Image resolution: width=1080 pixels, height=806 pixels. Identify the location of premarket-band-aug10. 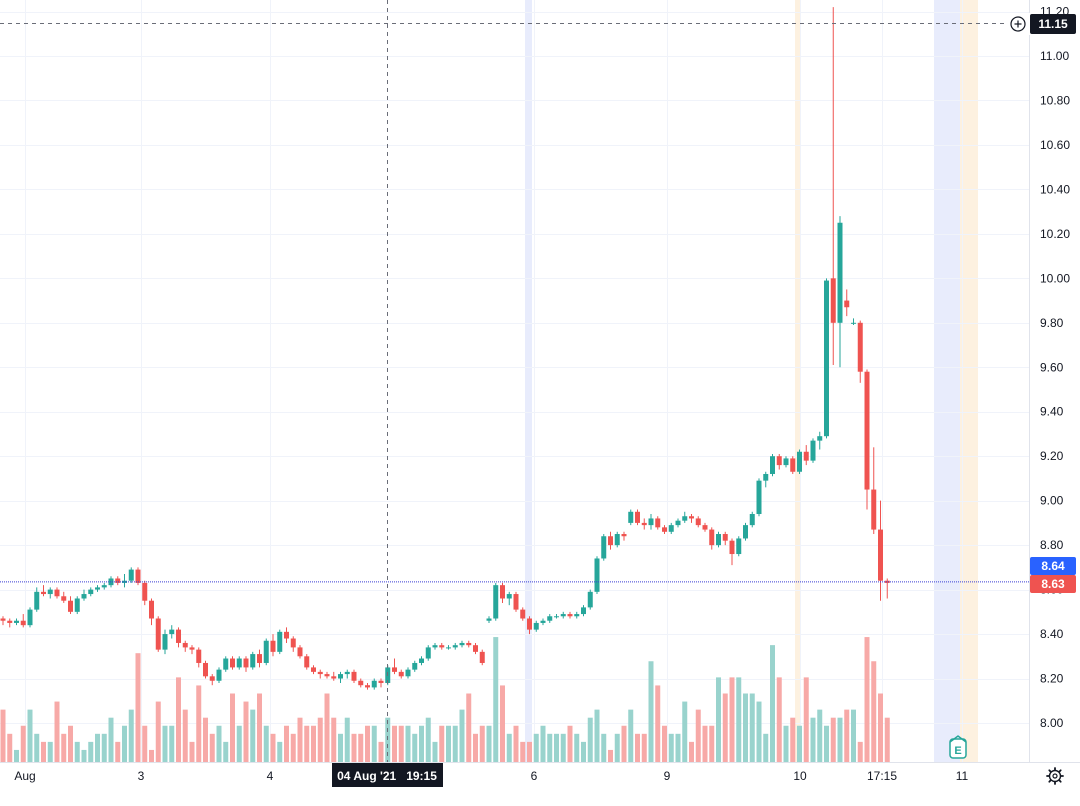
(798, 381).